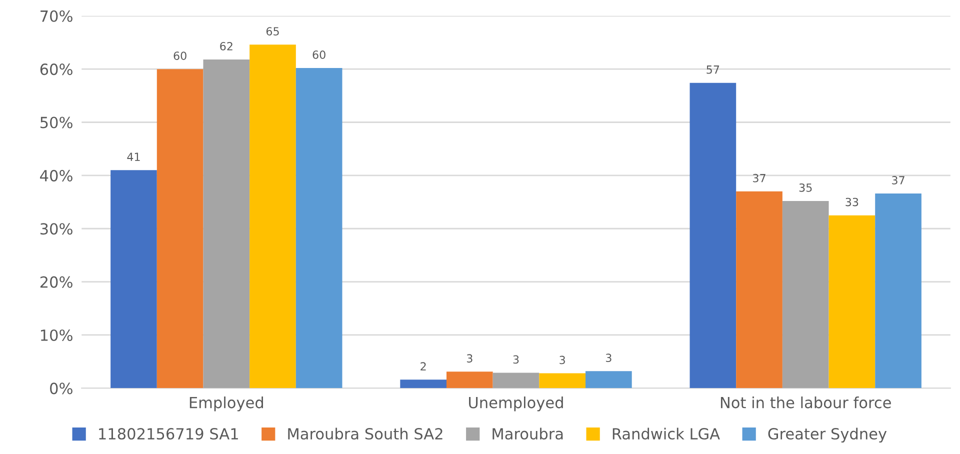 The height and width of the screenshot is (454, 960). I want to click on legend-label: Randwick LGA, so click(666, 434).